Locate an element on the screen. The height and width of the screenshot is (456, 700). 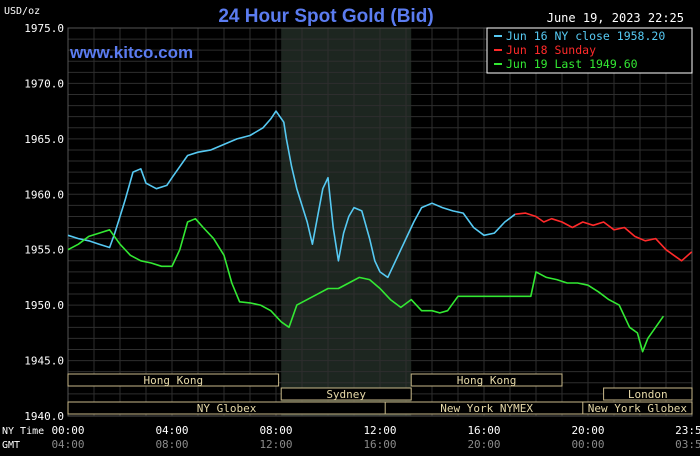
x-tick-gmt-label: 16:00 is located at coordinates (379, 444).